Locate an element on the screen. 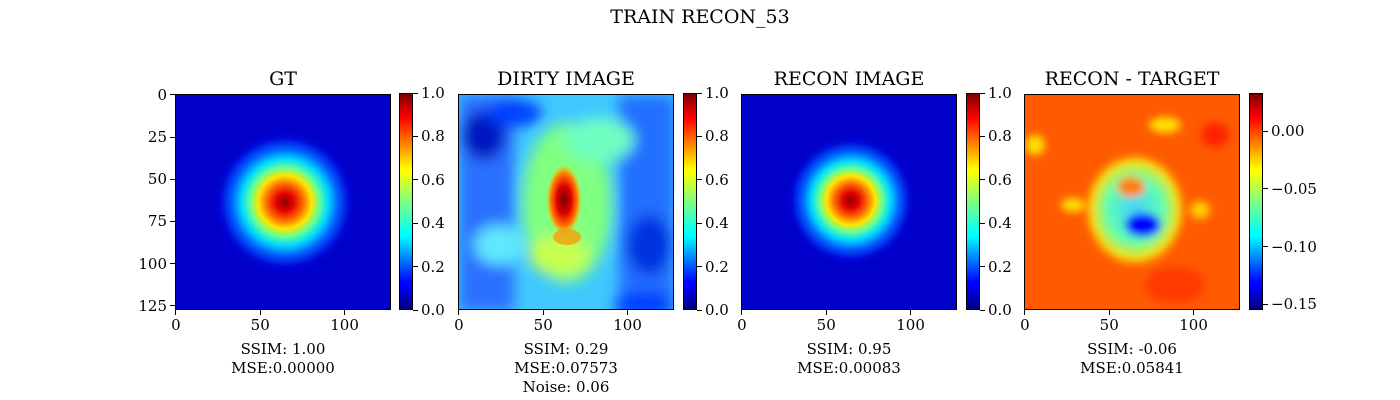 The height and width of the screenshot is (400, 1400). colorbar-tick-label: −0.05 is located at coordinates (1294, 188).